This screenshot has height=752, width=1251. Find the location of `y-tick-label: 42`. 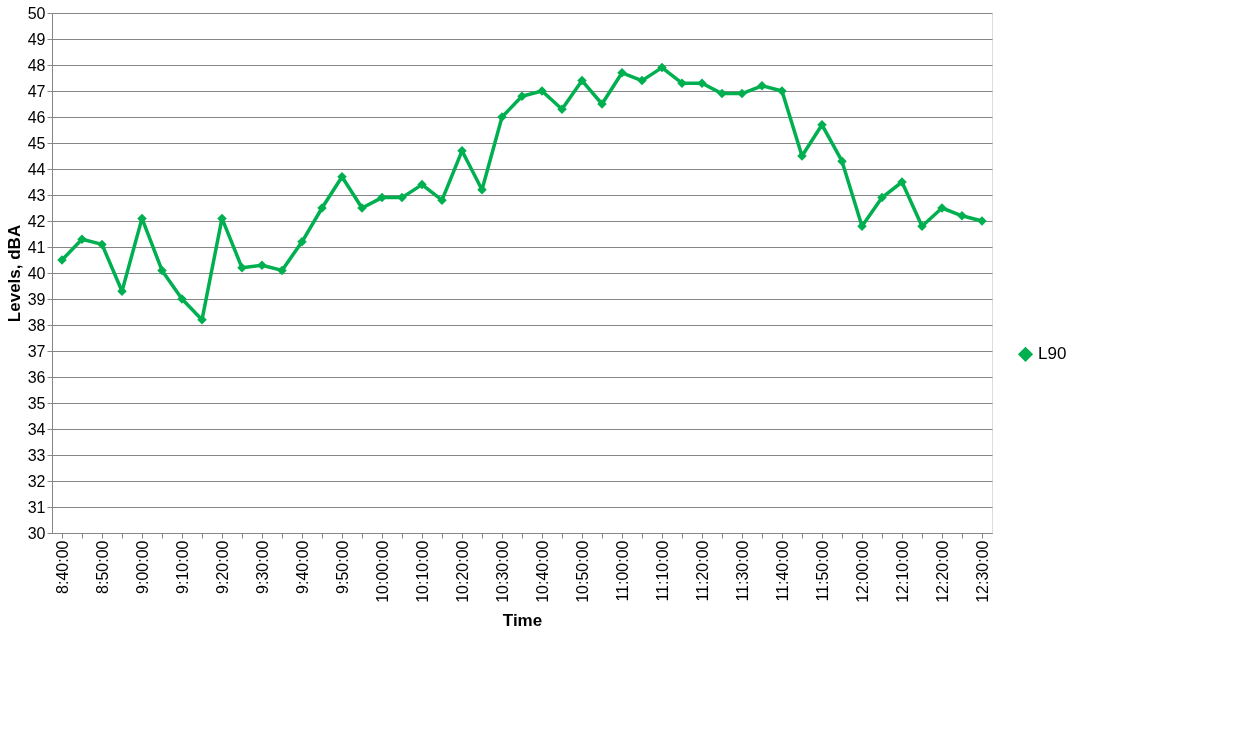

y-tick-label: 42 is located at coordinates (36, 221).